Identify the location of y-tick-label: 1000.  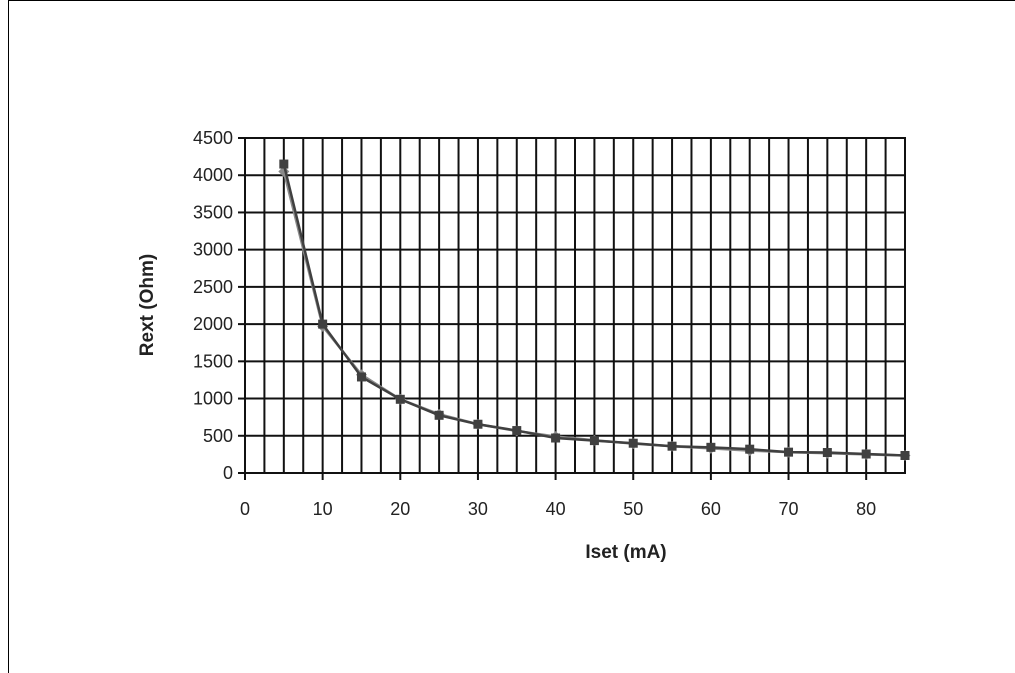
(213, 399).